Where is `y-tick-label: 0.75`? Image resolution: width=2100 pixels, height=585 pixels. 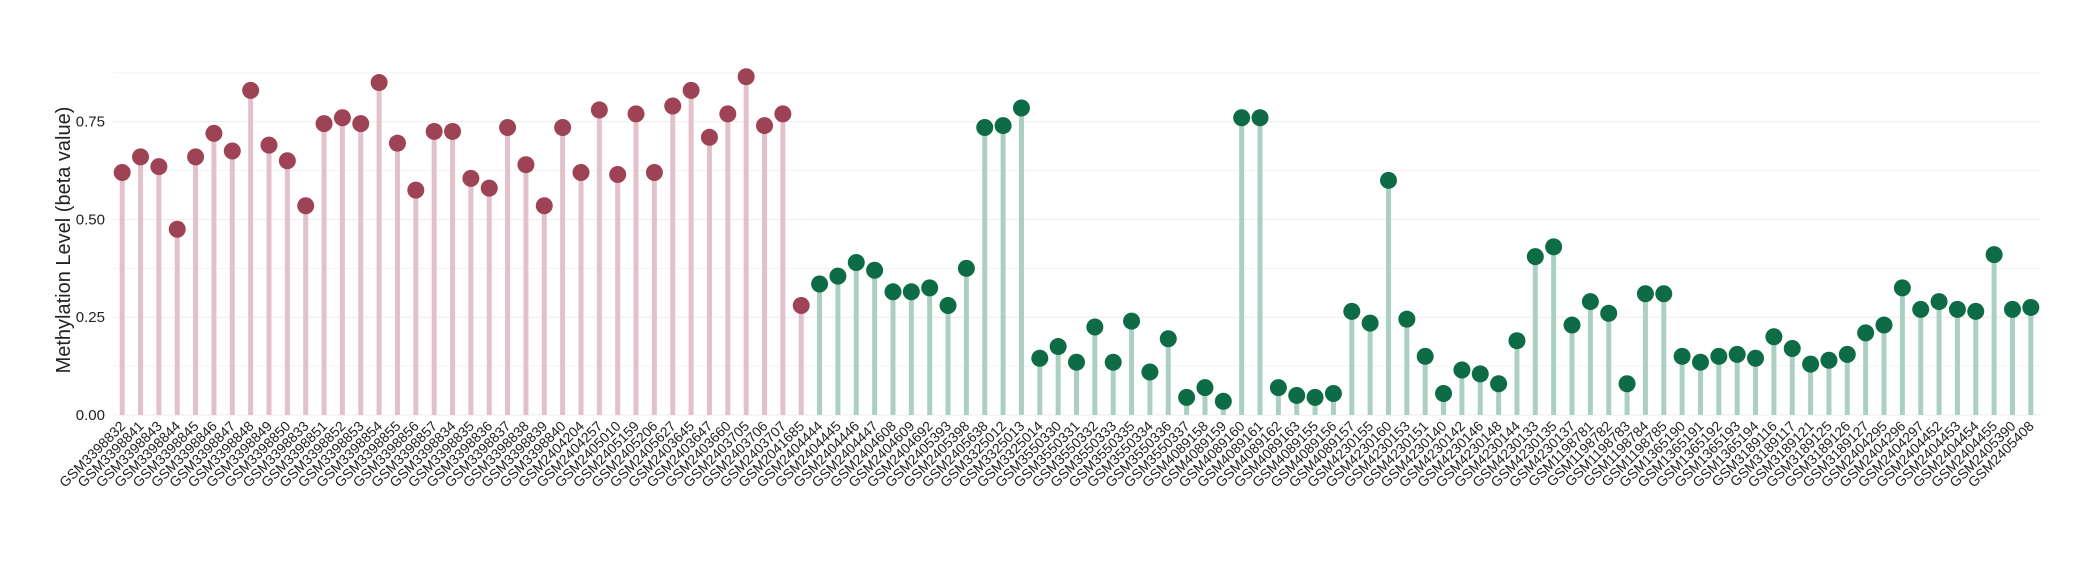 y-tick-label: 0.75 is located at coordinates (90, 122).